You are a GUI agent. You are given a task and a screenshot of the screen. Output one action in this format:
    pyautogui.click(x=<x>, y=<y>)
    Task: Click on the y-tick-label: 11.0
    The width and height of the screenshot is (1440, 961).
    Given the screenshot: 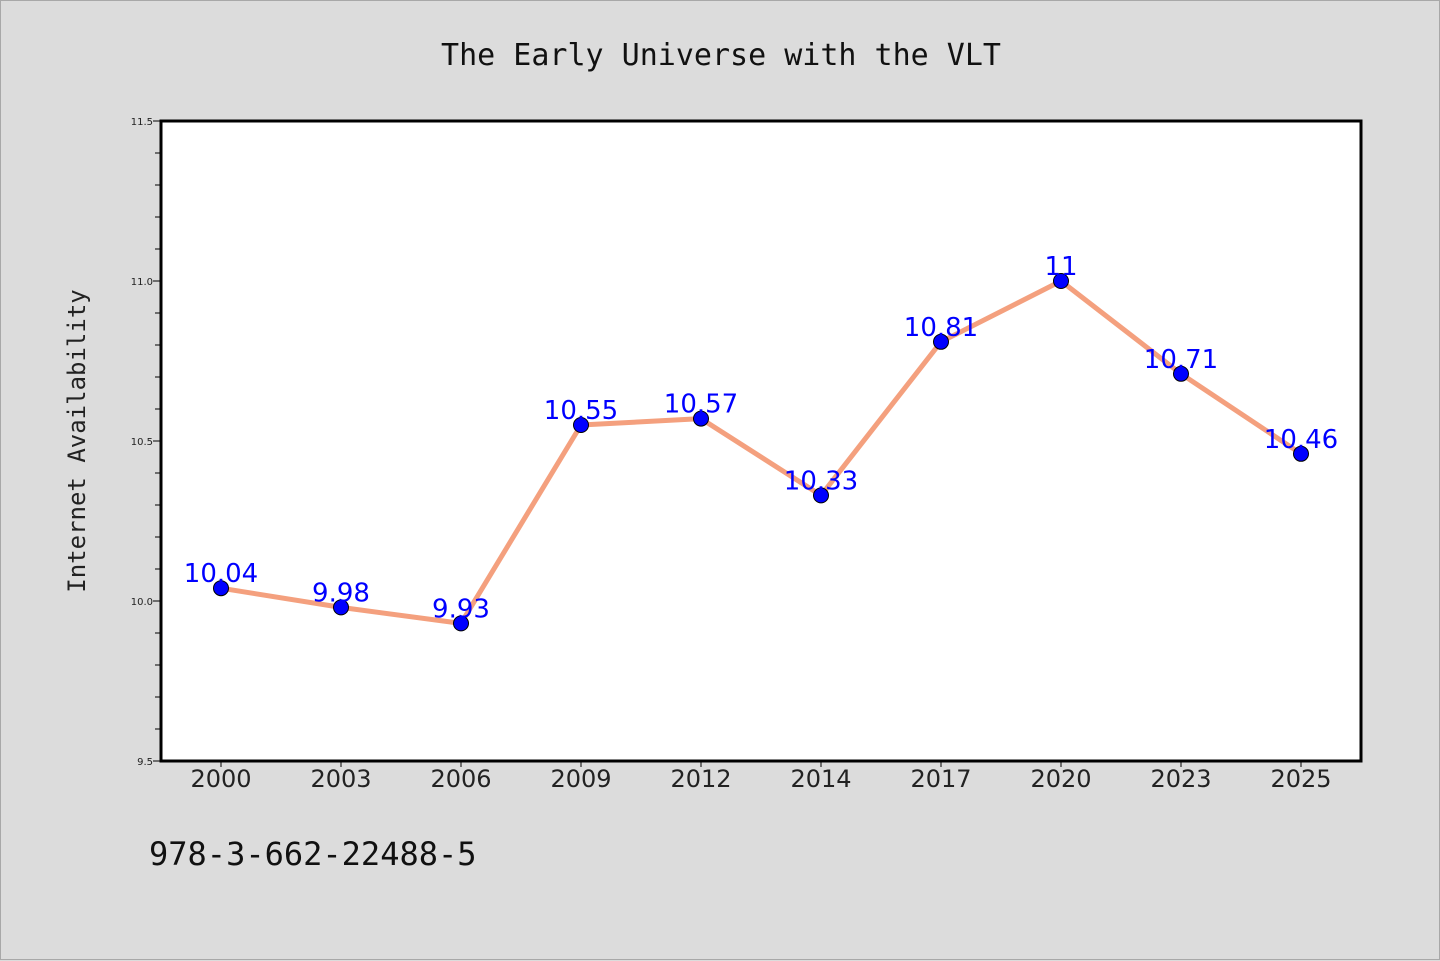 What is the action you would take?
    pyautogui.click(x=142, y=282)
    